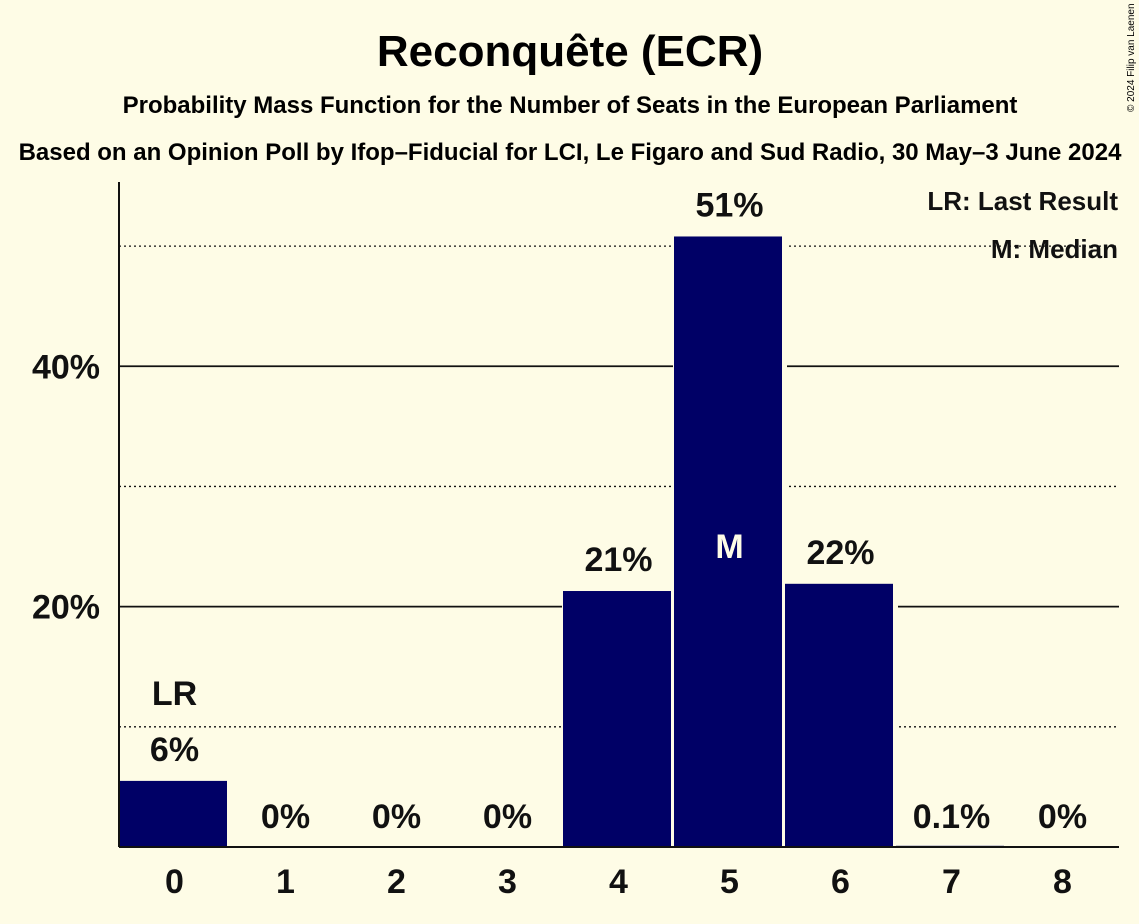  I want to click on y-tick-label: 20%, so click(66, 608).